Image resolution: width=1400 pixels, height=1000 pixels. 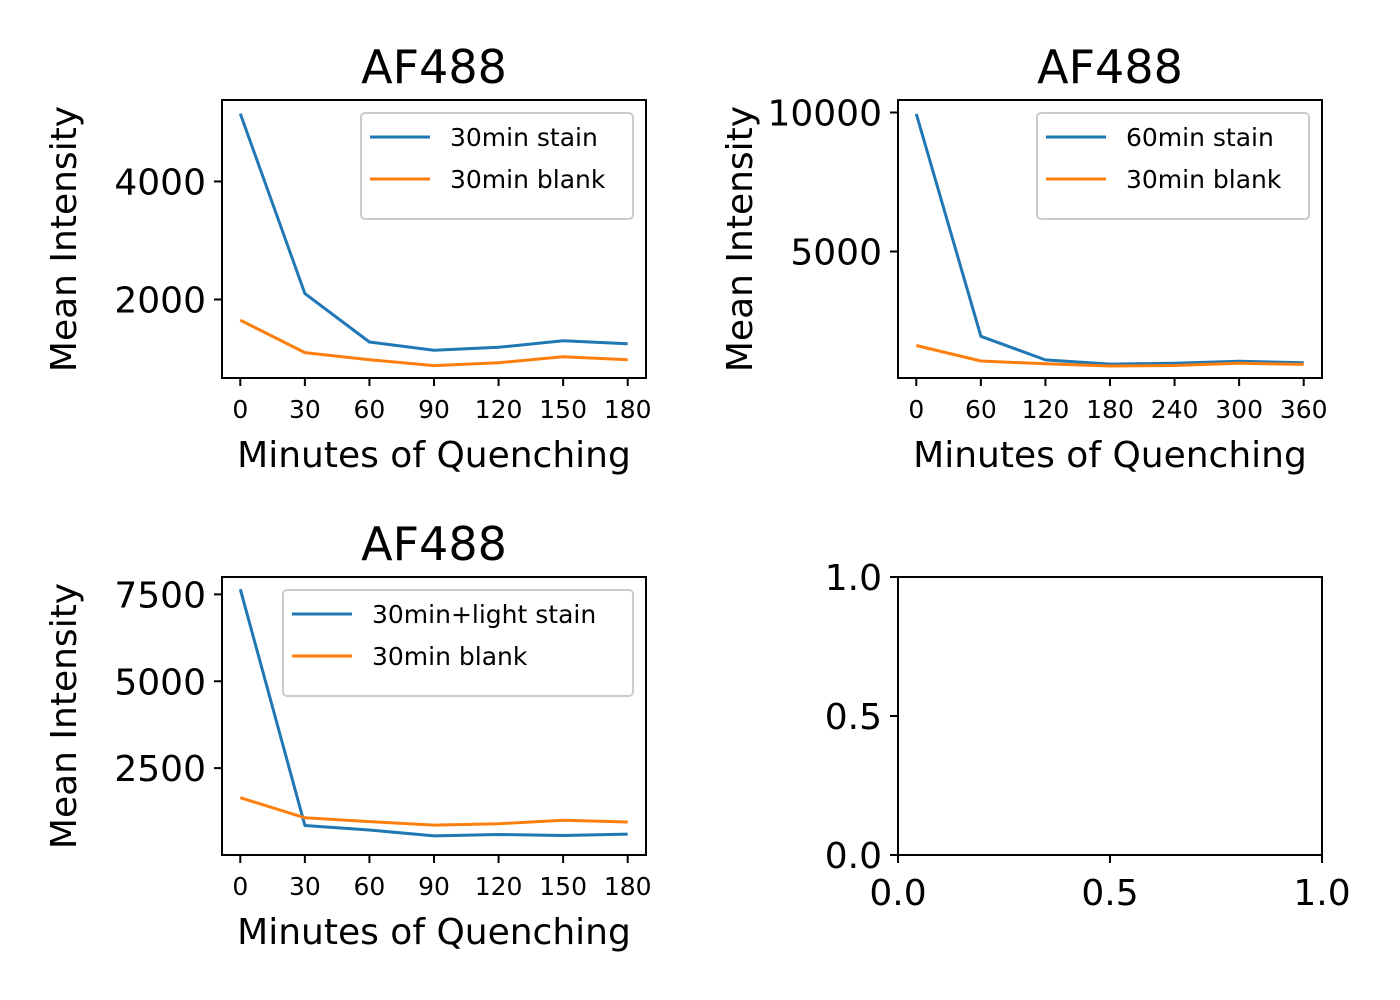 I want to click on y-tick-label: 0.5, so click(x=853, y=717).